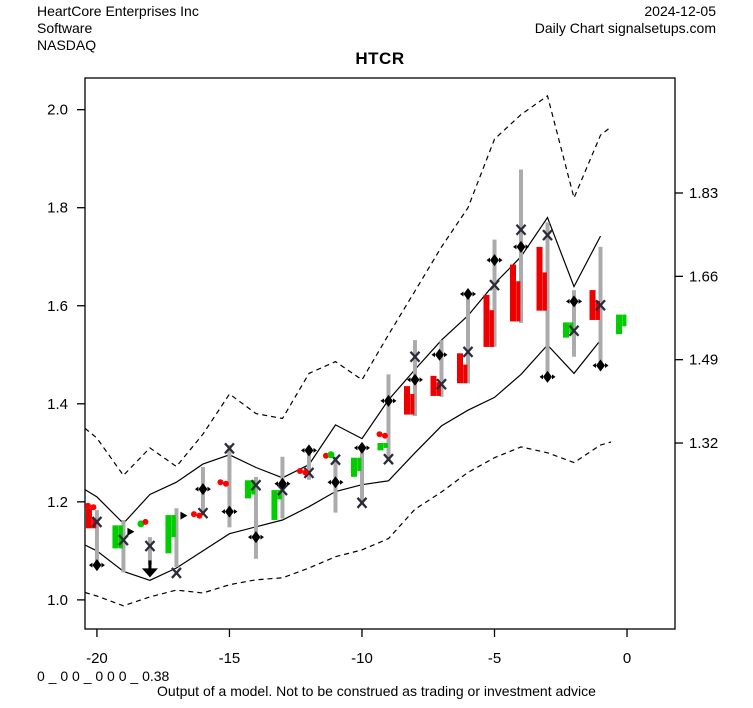 This screenshot has height=708, width=753. What do you see at coordinates (131, 531) in the screenshot?
I see `right-arrow-marker` at bounding box center [131, 531].